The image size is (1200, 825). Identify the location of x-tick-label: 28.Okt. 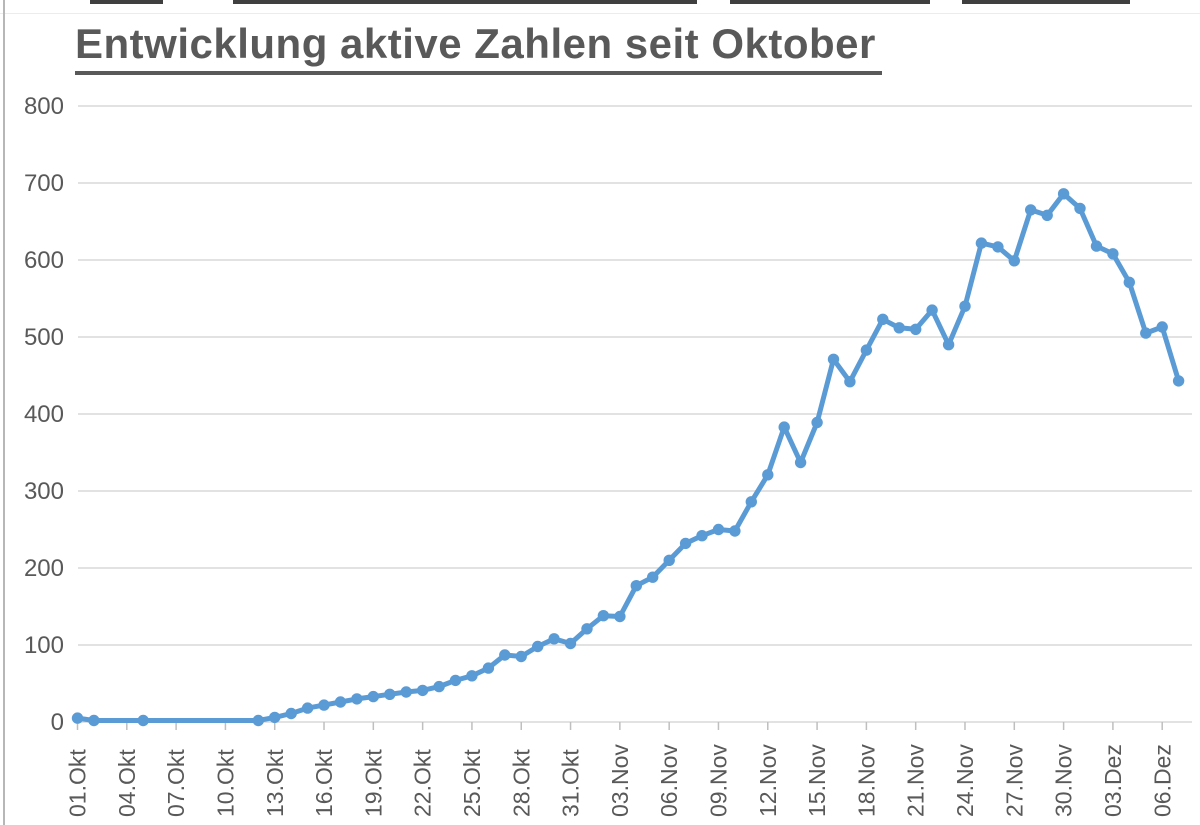
(521, 783).